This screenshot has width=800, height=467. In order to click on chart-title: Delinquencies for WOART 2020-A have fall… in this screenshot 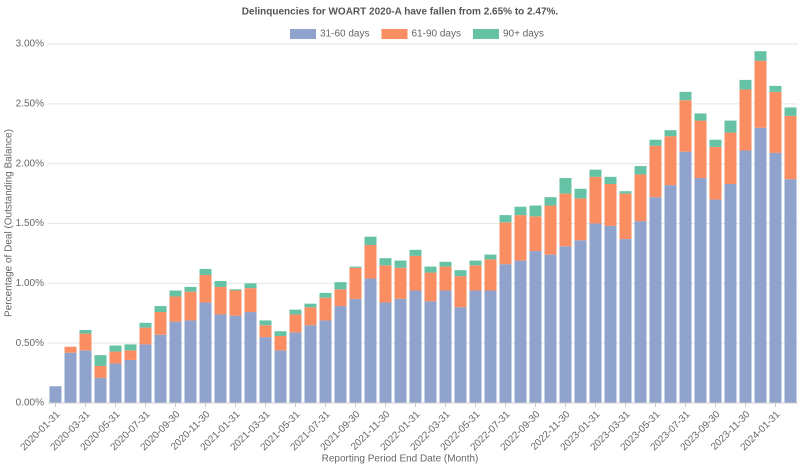, I will do `click(400, 12)`.